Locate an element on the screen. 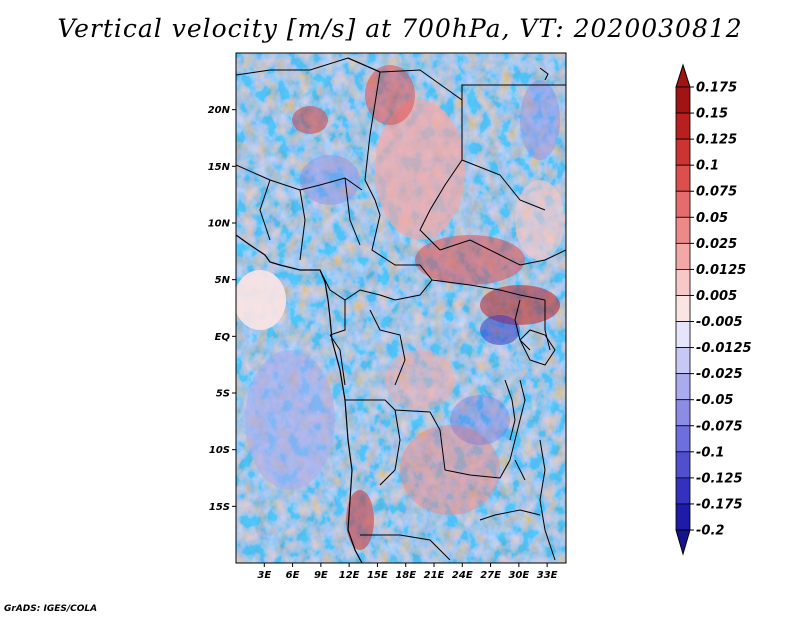  lat-tick-label: 10S is located at coordinates (219, 450).